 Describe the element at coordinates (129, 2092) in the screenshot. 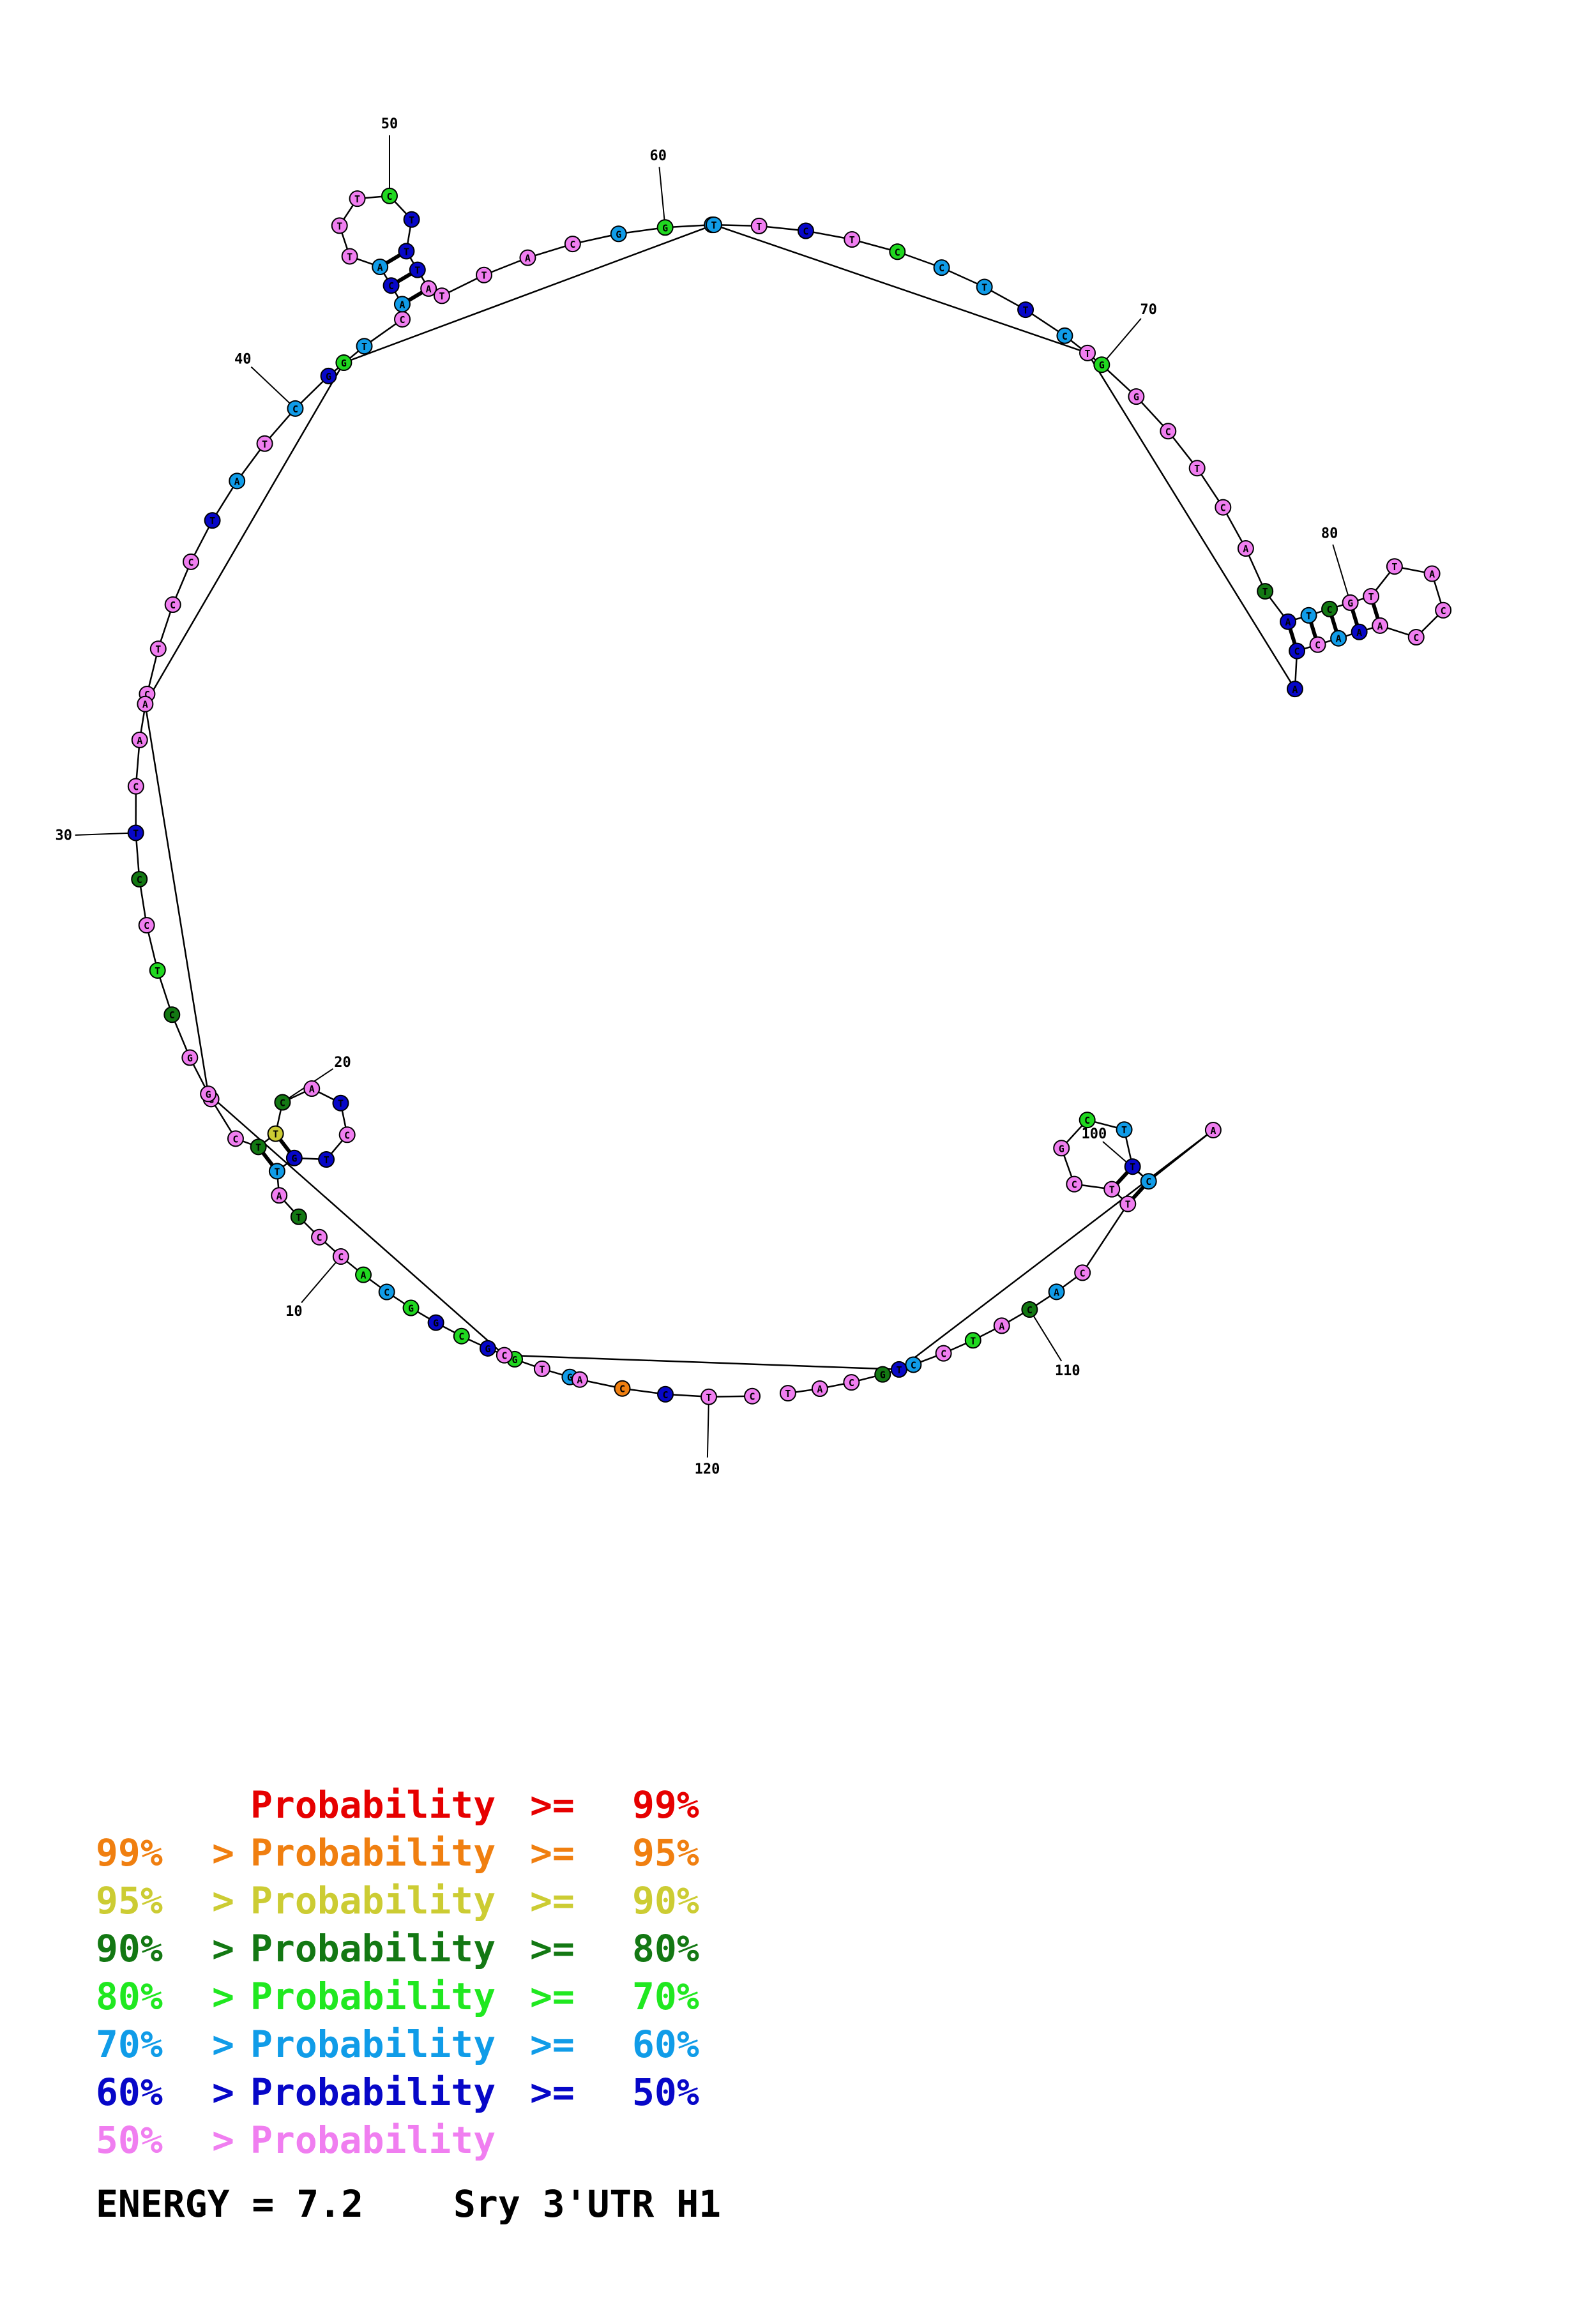

I see `legend-lower-bound: 60%` at that location.